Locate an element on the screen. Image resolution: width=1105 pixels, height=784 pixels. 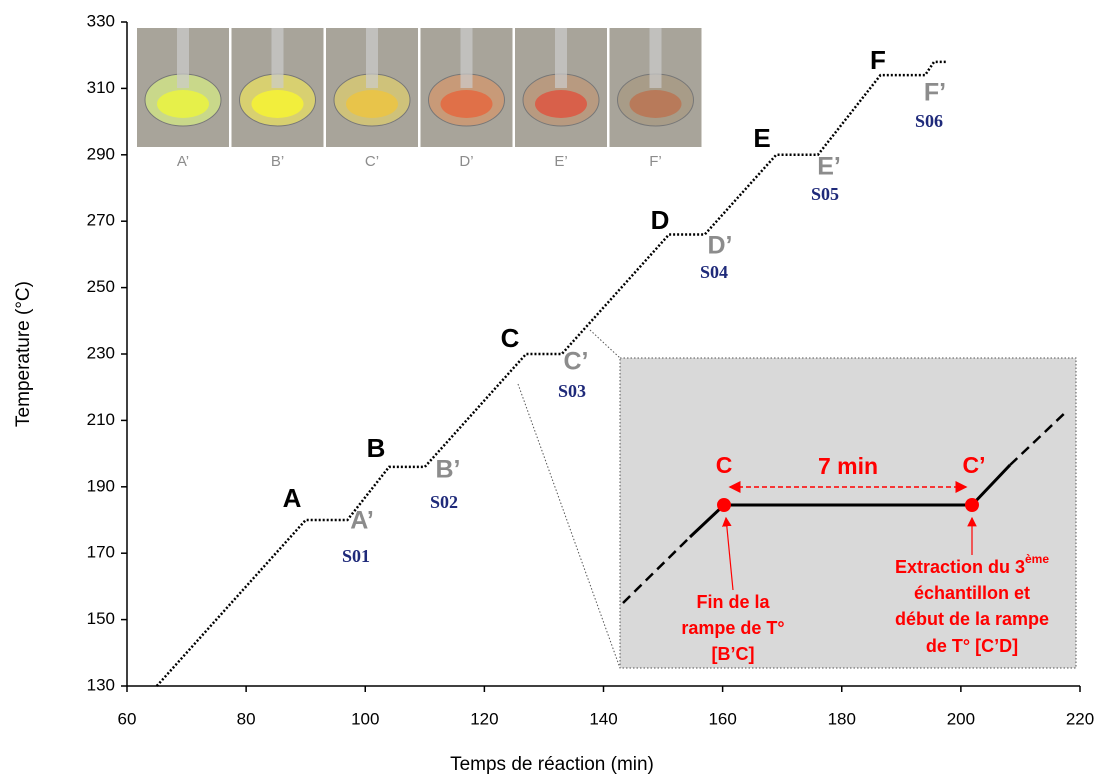
x-axis-label: Temps de réaction (min) is located at coordinates (552, 764).